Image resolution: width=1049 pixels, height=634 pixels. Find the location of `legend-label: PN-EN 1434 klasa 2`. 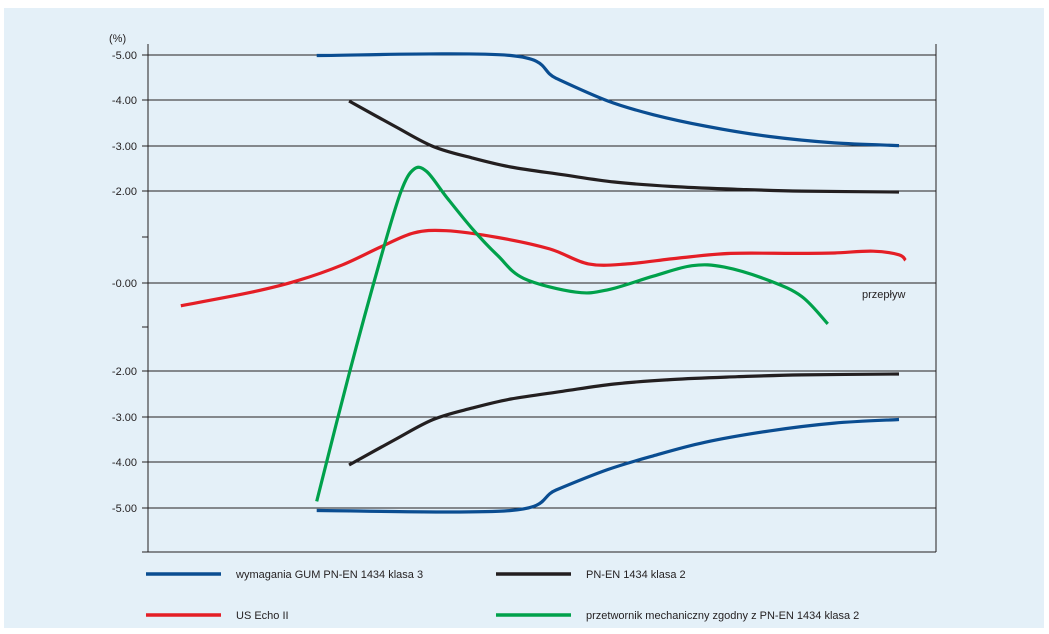

legend-label: PN-EN 1434 klasa 2 is located at coordinates (636, 575).